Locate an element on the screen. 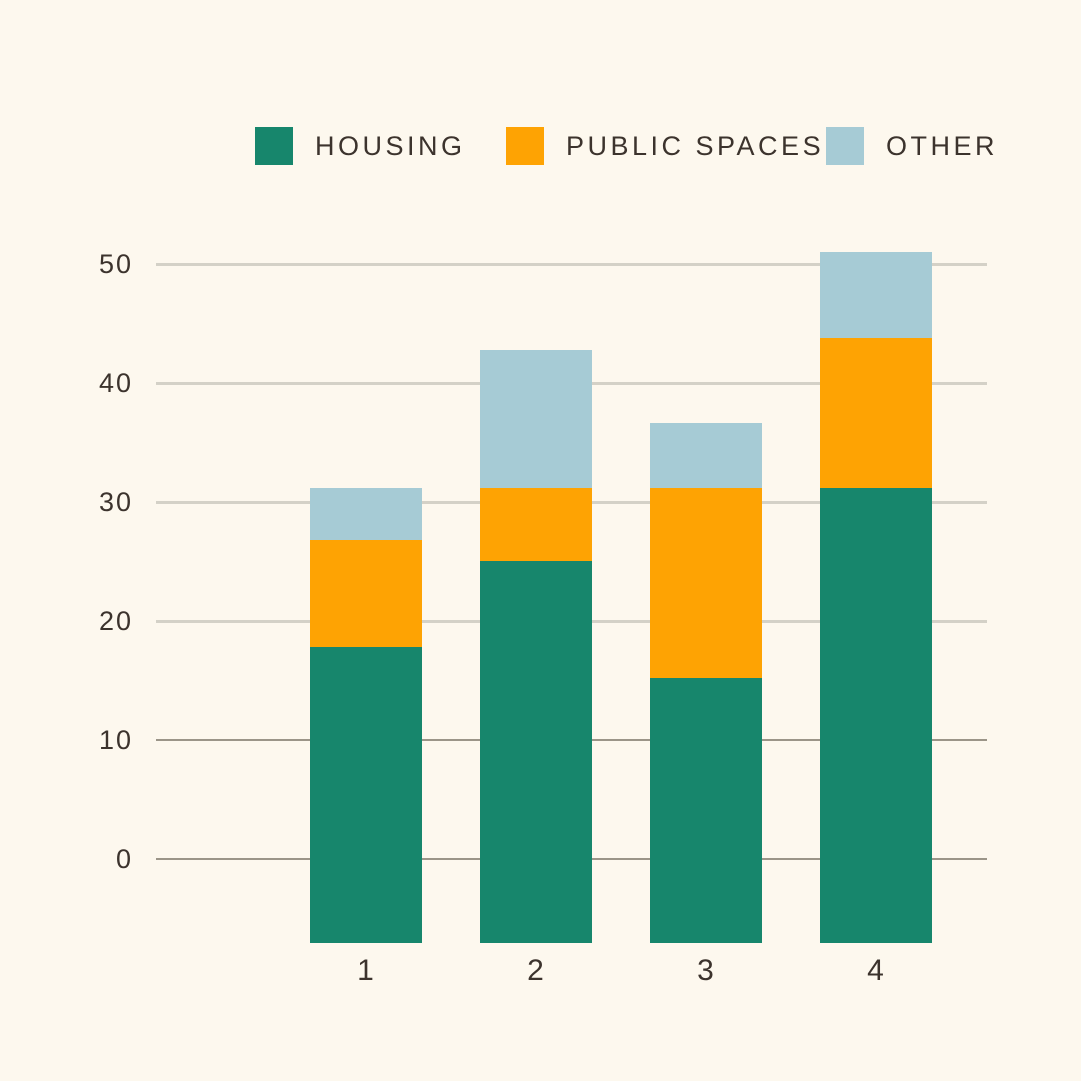  legend-swatch-housing is located at coordinates (274, 146).